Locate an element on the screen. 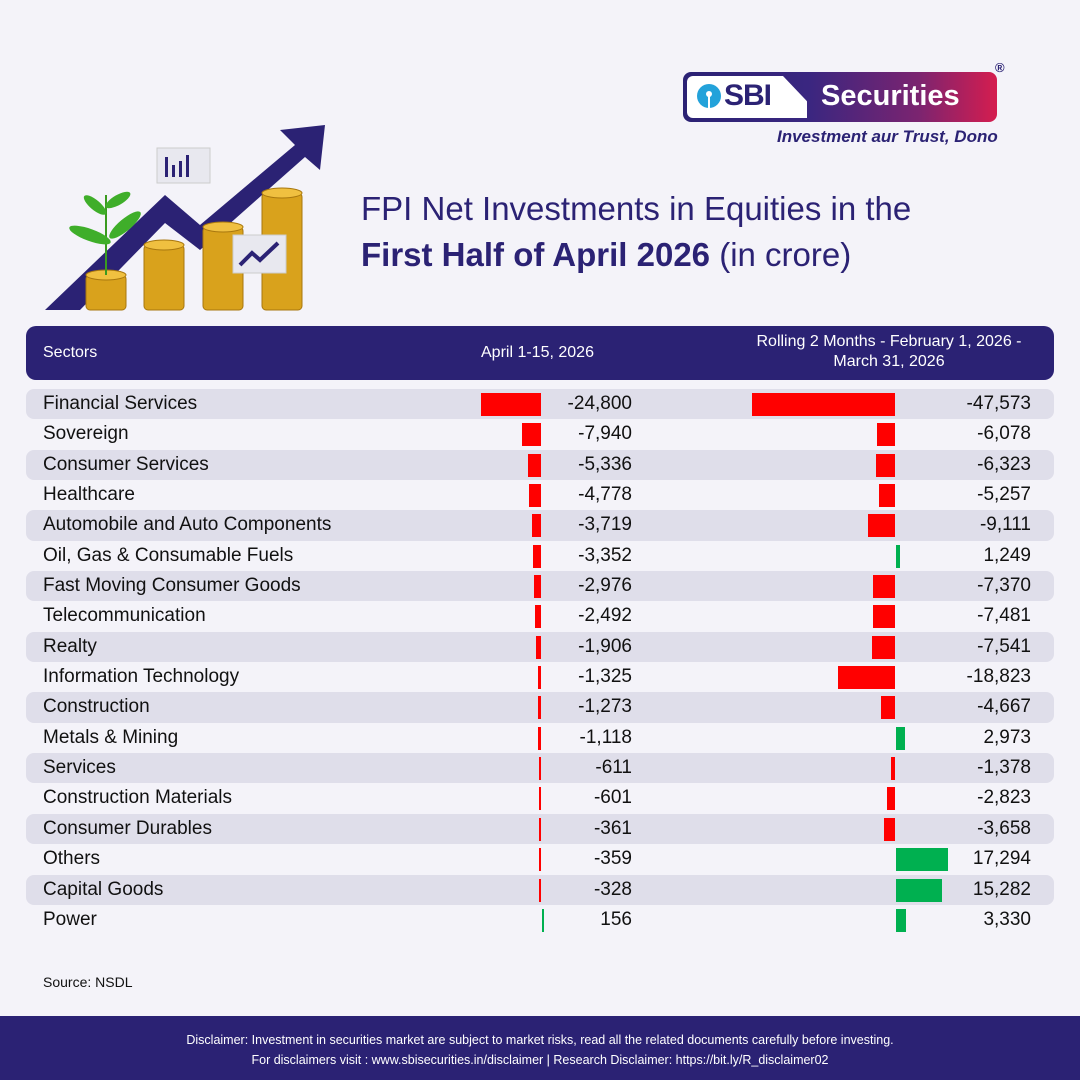  sector-name: Consumer Services is located at coordinates (126, 464).